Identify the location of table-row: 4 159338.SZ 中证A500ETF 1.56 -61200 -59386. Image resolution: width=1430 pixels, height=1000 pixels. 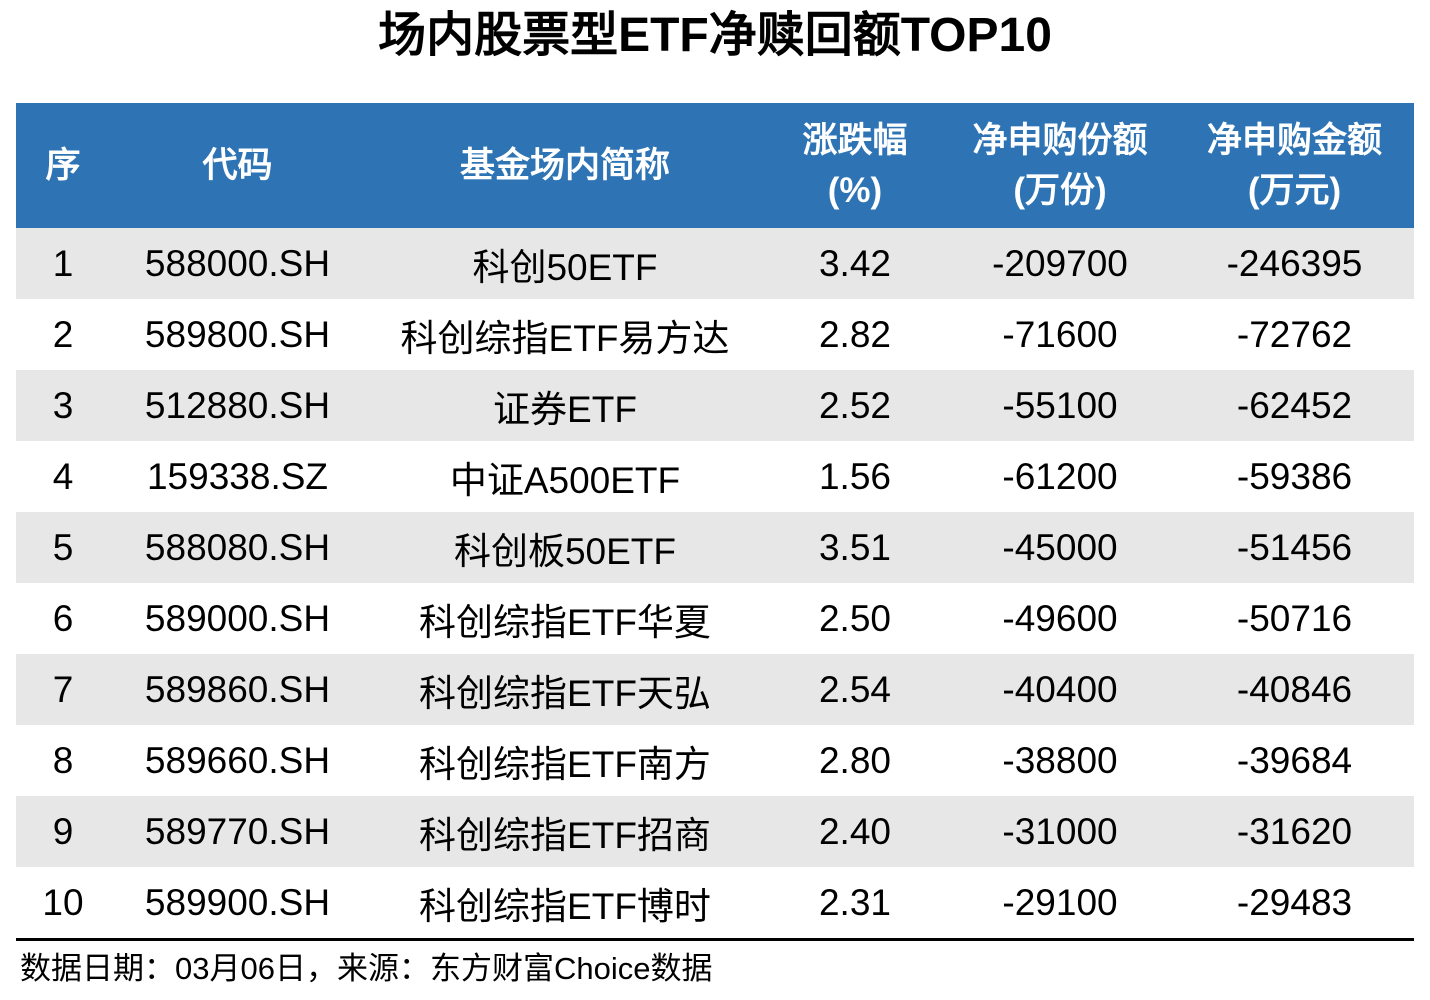
(715, 476).